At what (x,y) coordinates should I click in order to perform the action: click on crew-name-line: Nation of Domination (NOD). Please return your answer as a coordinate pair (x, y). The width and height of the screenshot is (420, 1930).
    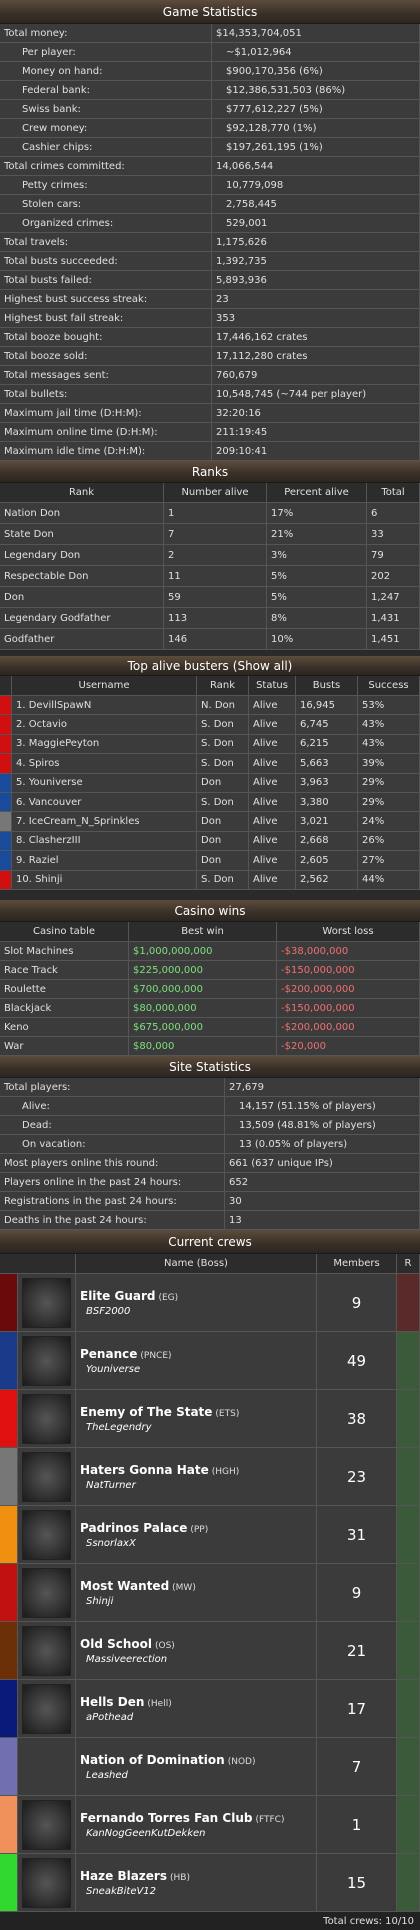
    Looking at the image, I should click on (167, 1760).